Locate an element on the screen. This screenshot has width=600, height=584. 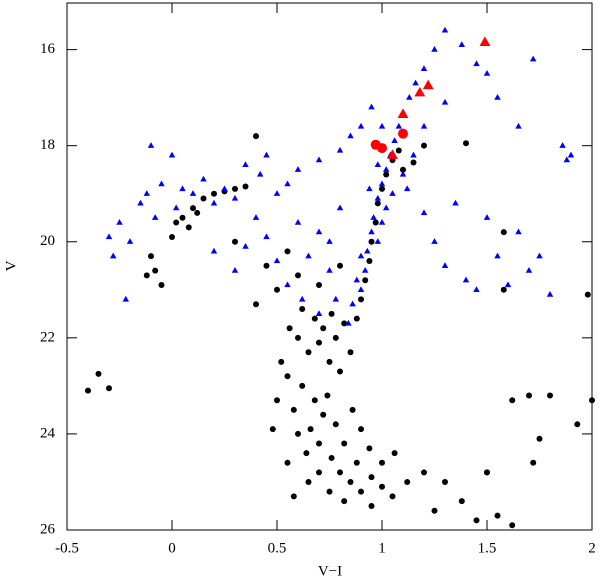
x-tick-label: 2 is located at coordinates (592, 548).